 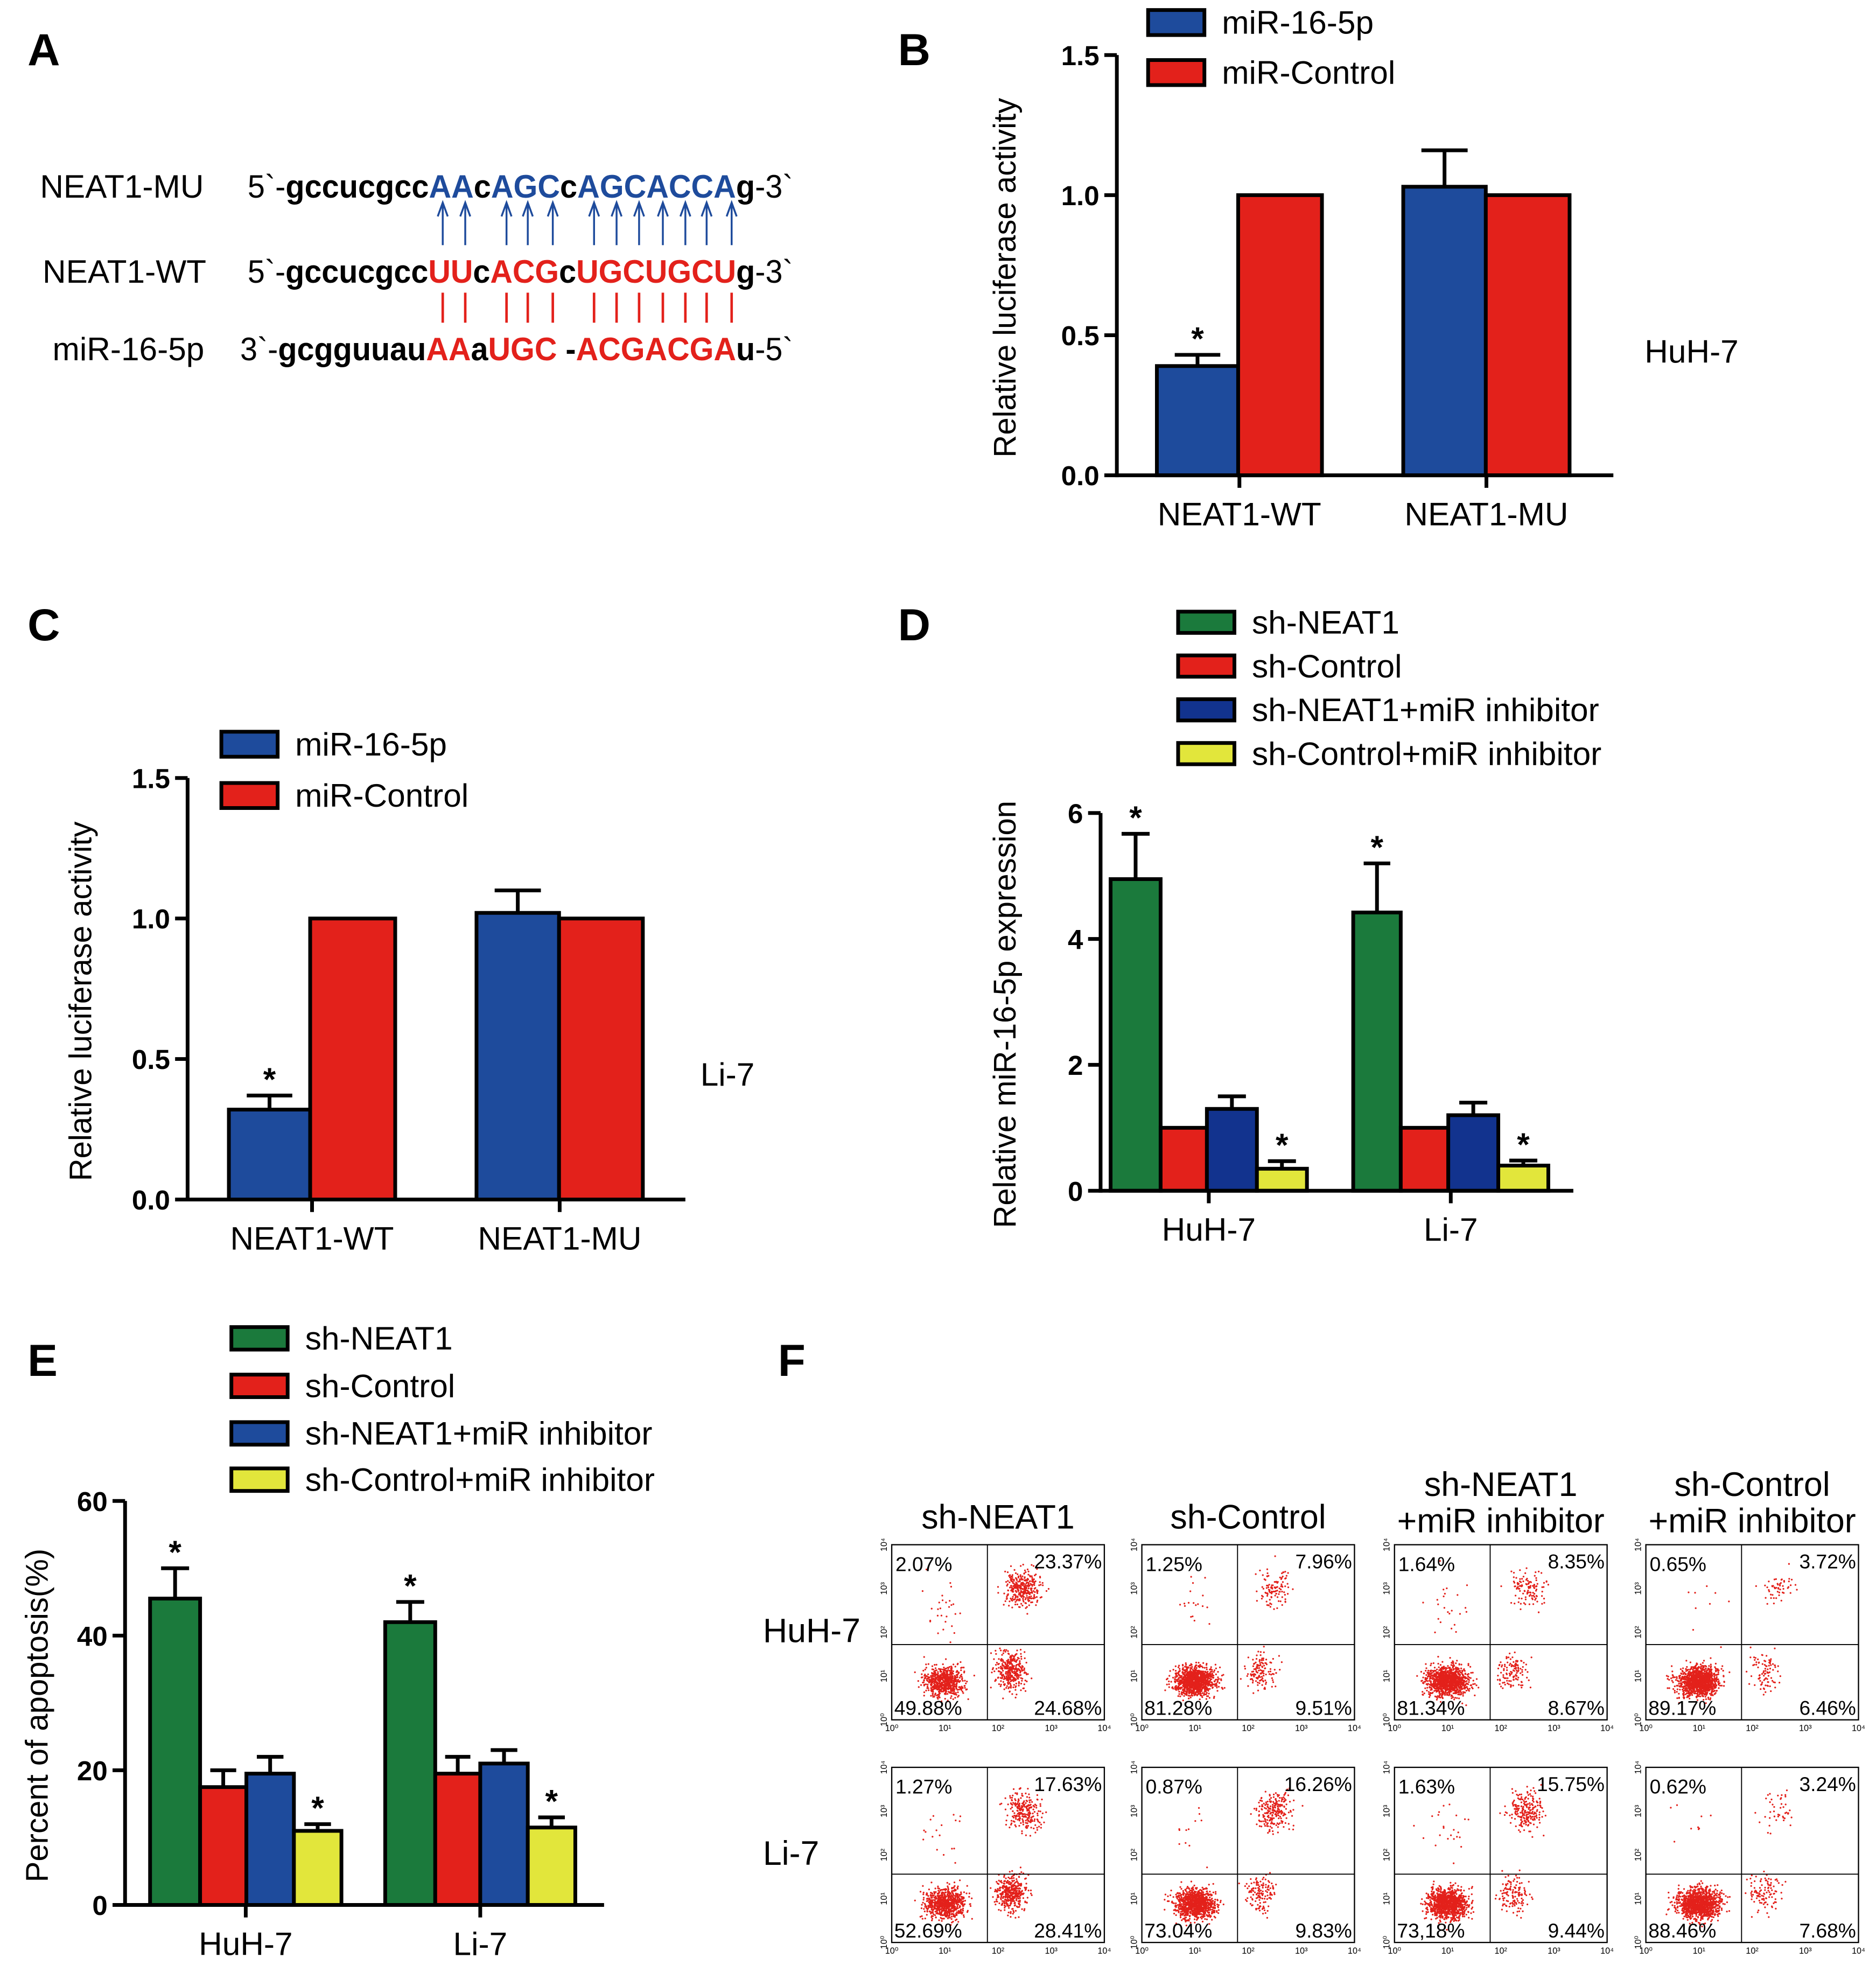 I want to click on sequence-segment: gcgguuau, so click(x=352, y=349).